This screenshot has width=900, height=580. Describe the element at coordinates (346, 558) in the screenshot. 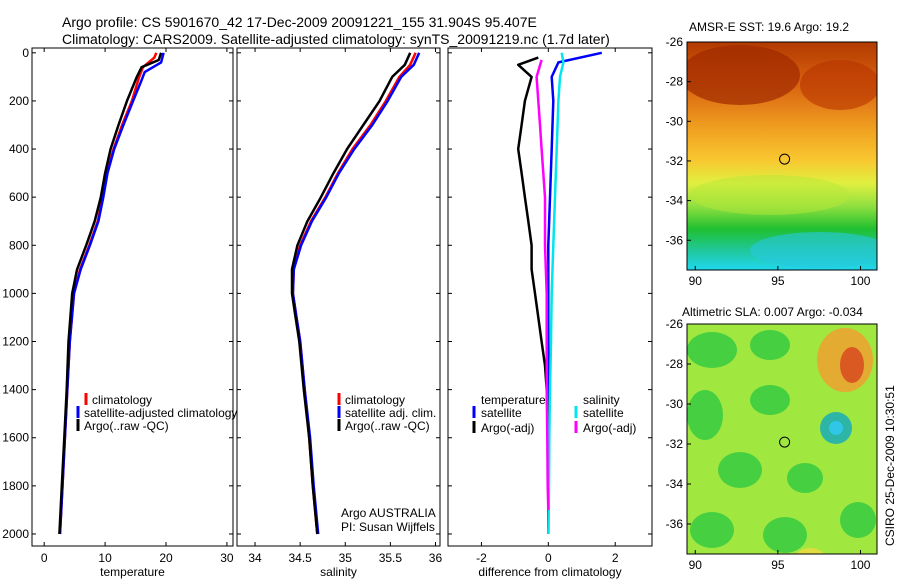

I see `x-tick-label: 35` at that location.